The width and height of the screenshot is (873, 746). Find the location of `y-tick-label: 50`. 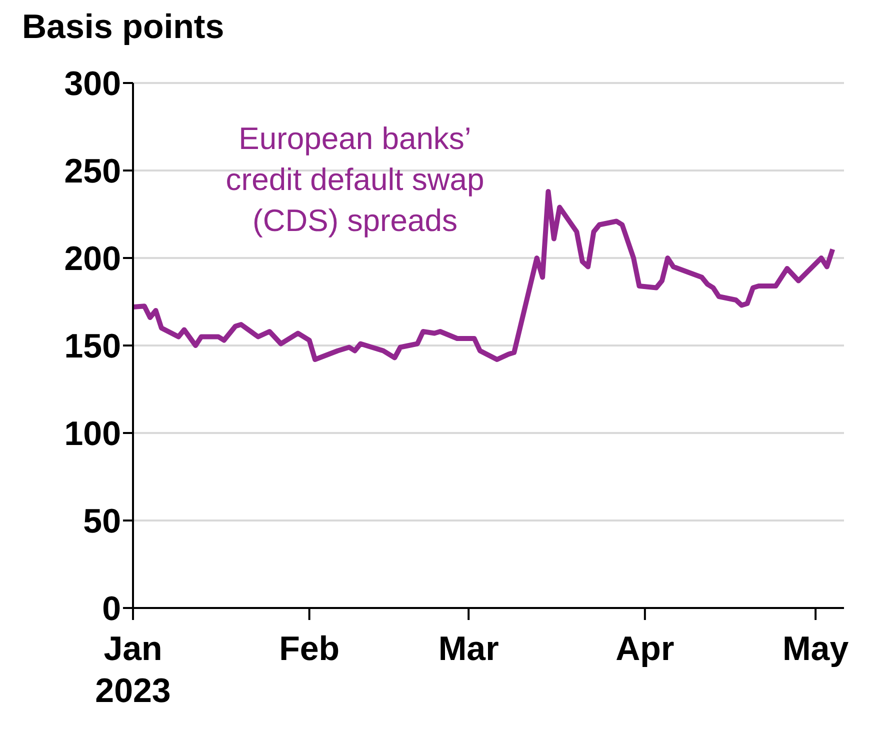

y-tick-label: 50 is located at coordinates (102, 521).